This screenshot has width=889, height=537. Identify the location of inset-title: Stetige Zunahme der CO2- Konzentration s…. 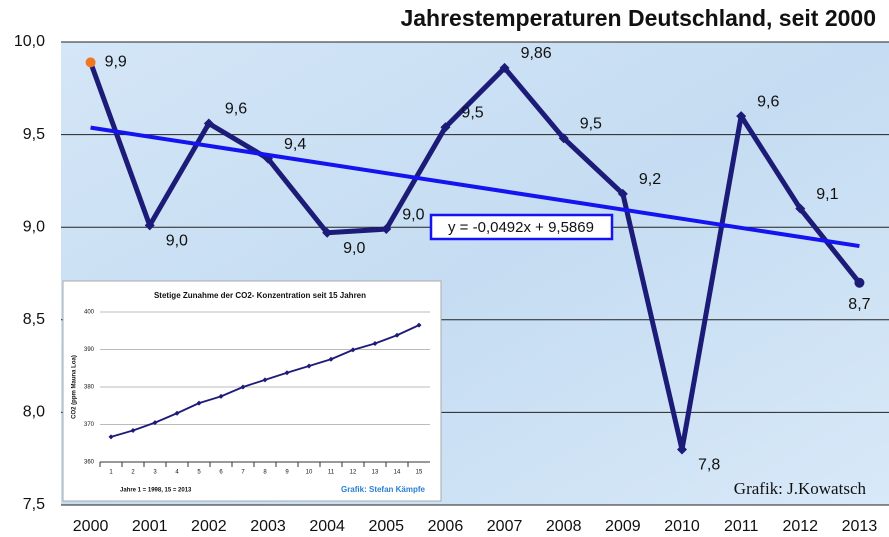
(260, 295).